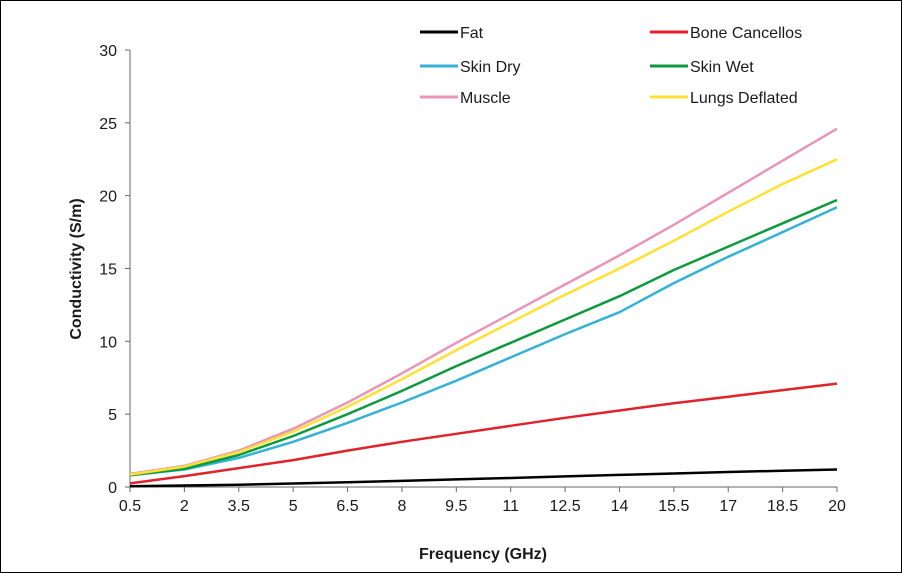 The height and width of the screenshot is (573, 902). I want to click on x-tick-label: 6.5, so click(347, 506).